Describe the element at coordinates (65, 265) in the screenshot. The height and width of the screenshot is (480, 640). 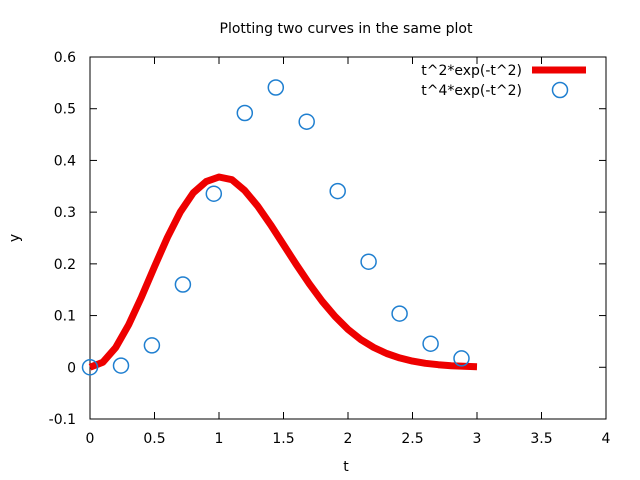
I see `y-tick-label: 0.2` at that location.